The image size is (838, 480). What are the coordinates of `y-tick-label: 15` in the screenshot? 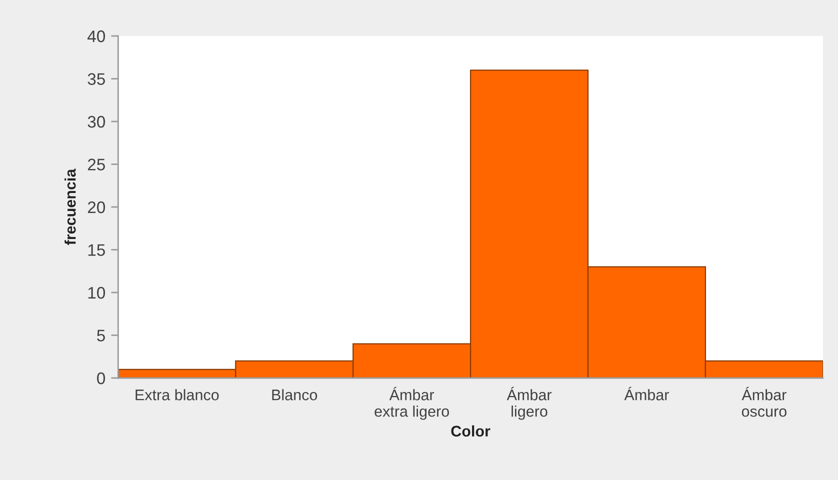 It's located at (96, 250).